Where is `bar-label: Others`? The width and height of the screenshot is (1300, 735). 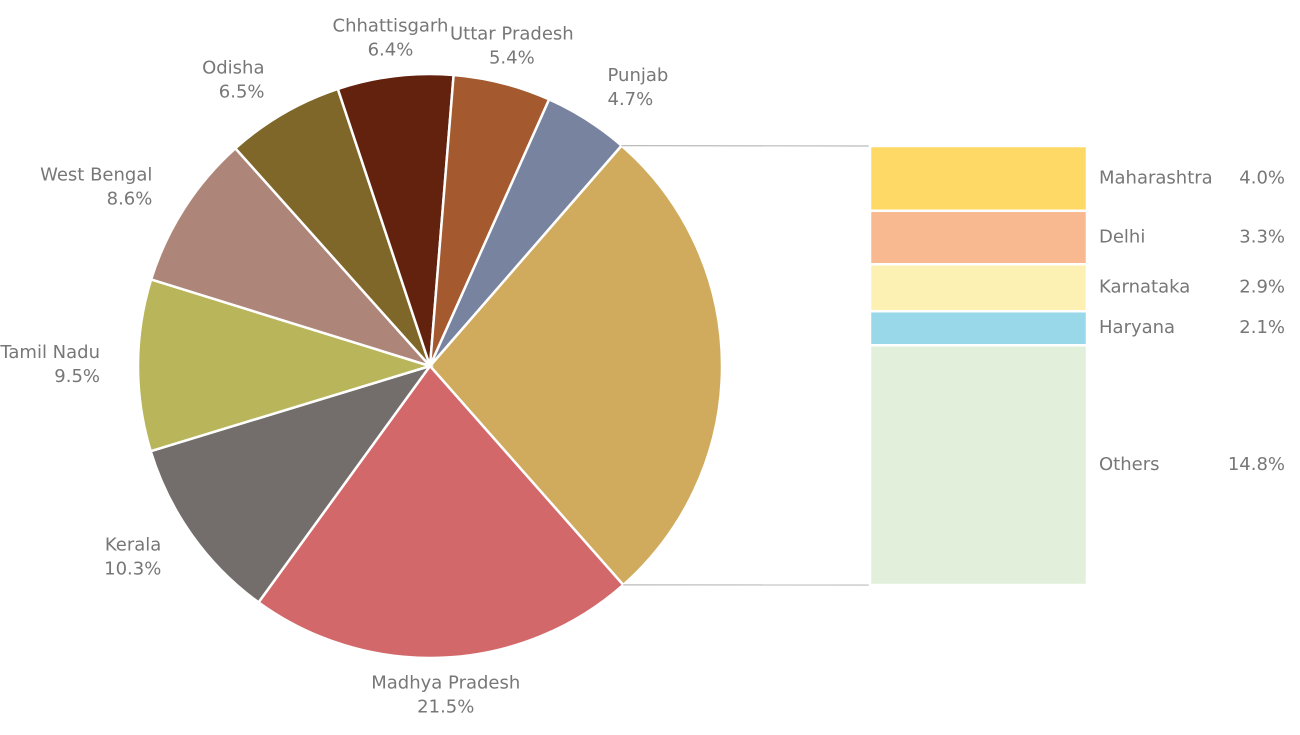
bar-label: Others is located at coordinates (1129, 464).